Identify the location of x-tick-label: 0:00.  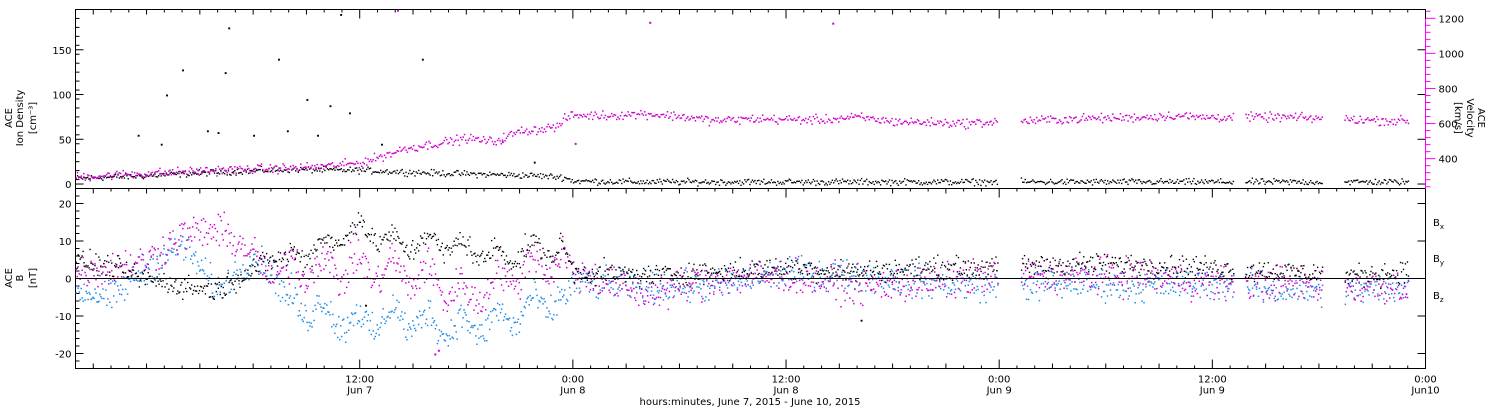
(999, 380).